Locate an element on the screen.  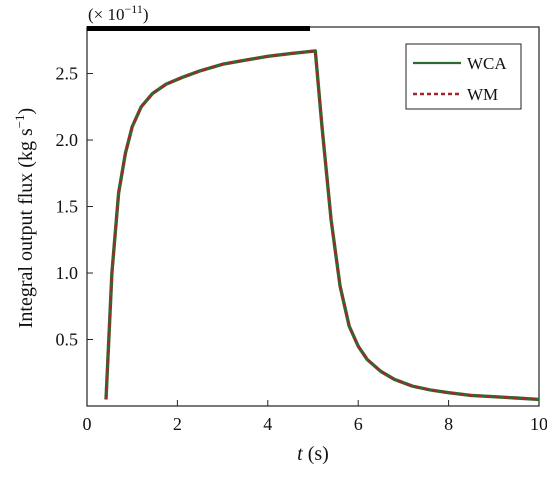
x-tick-label: 2 is located at coordinates (177, 424).